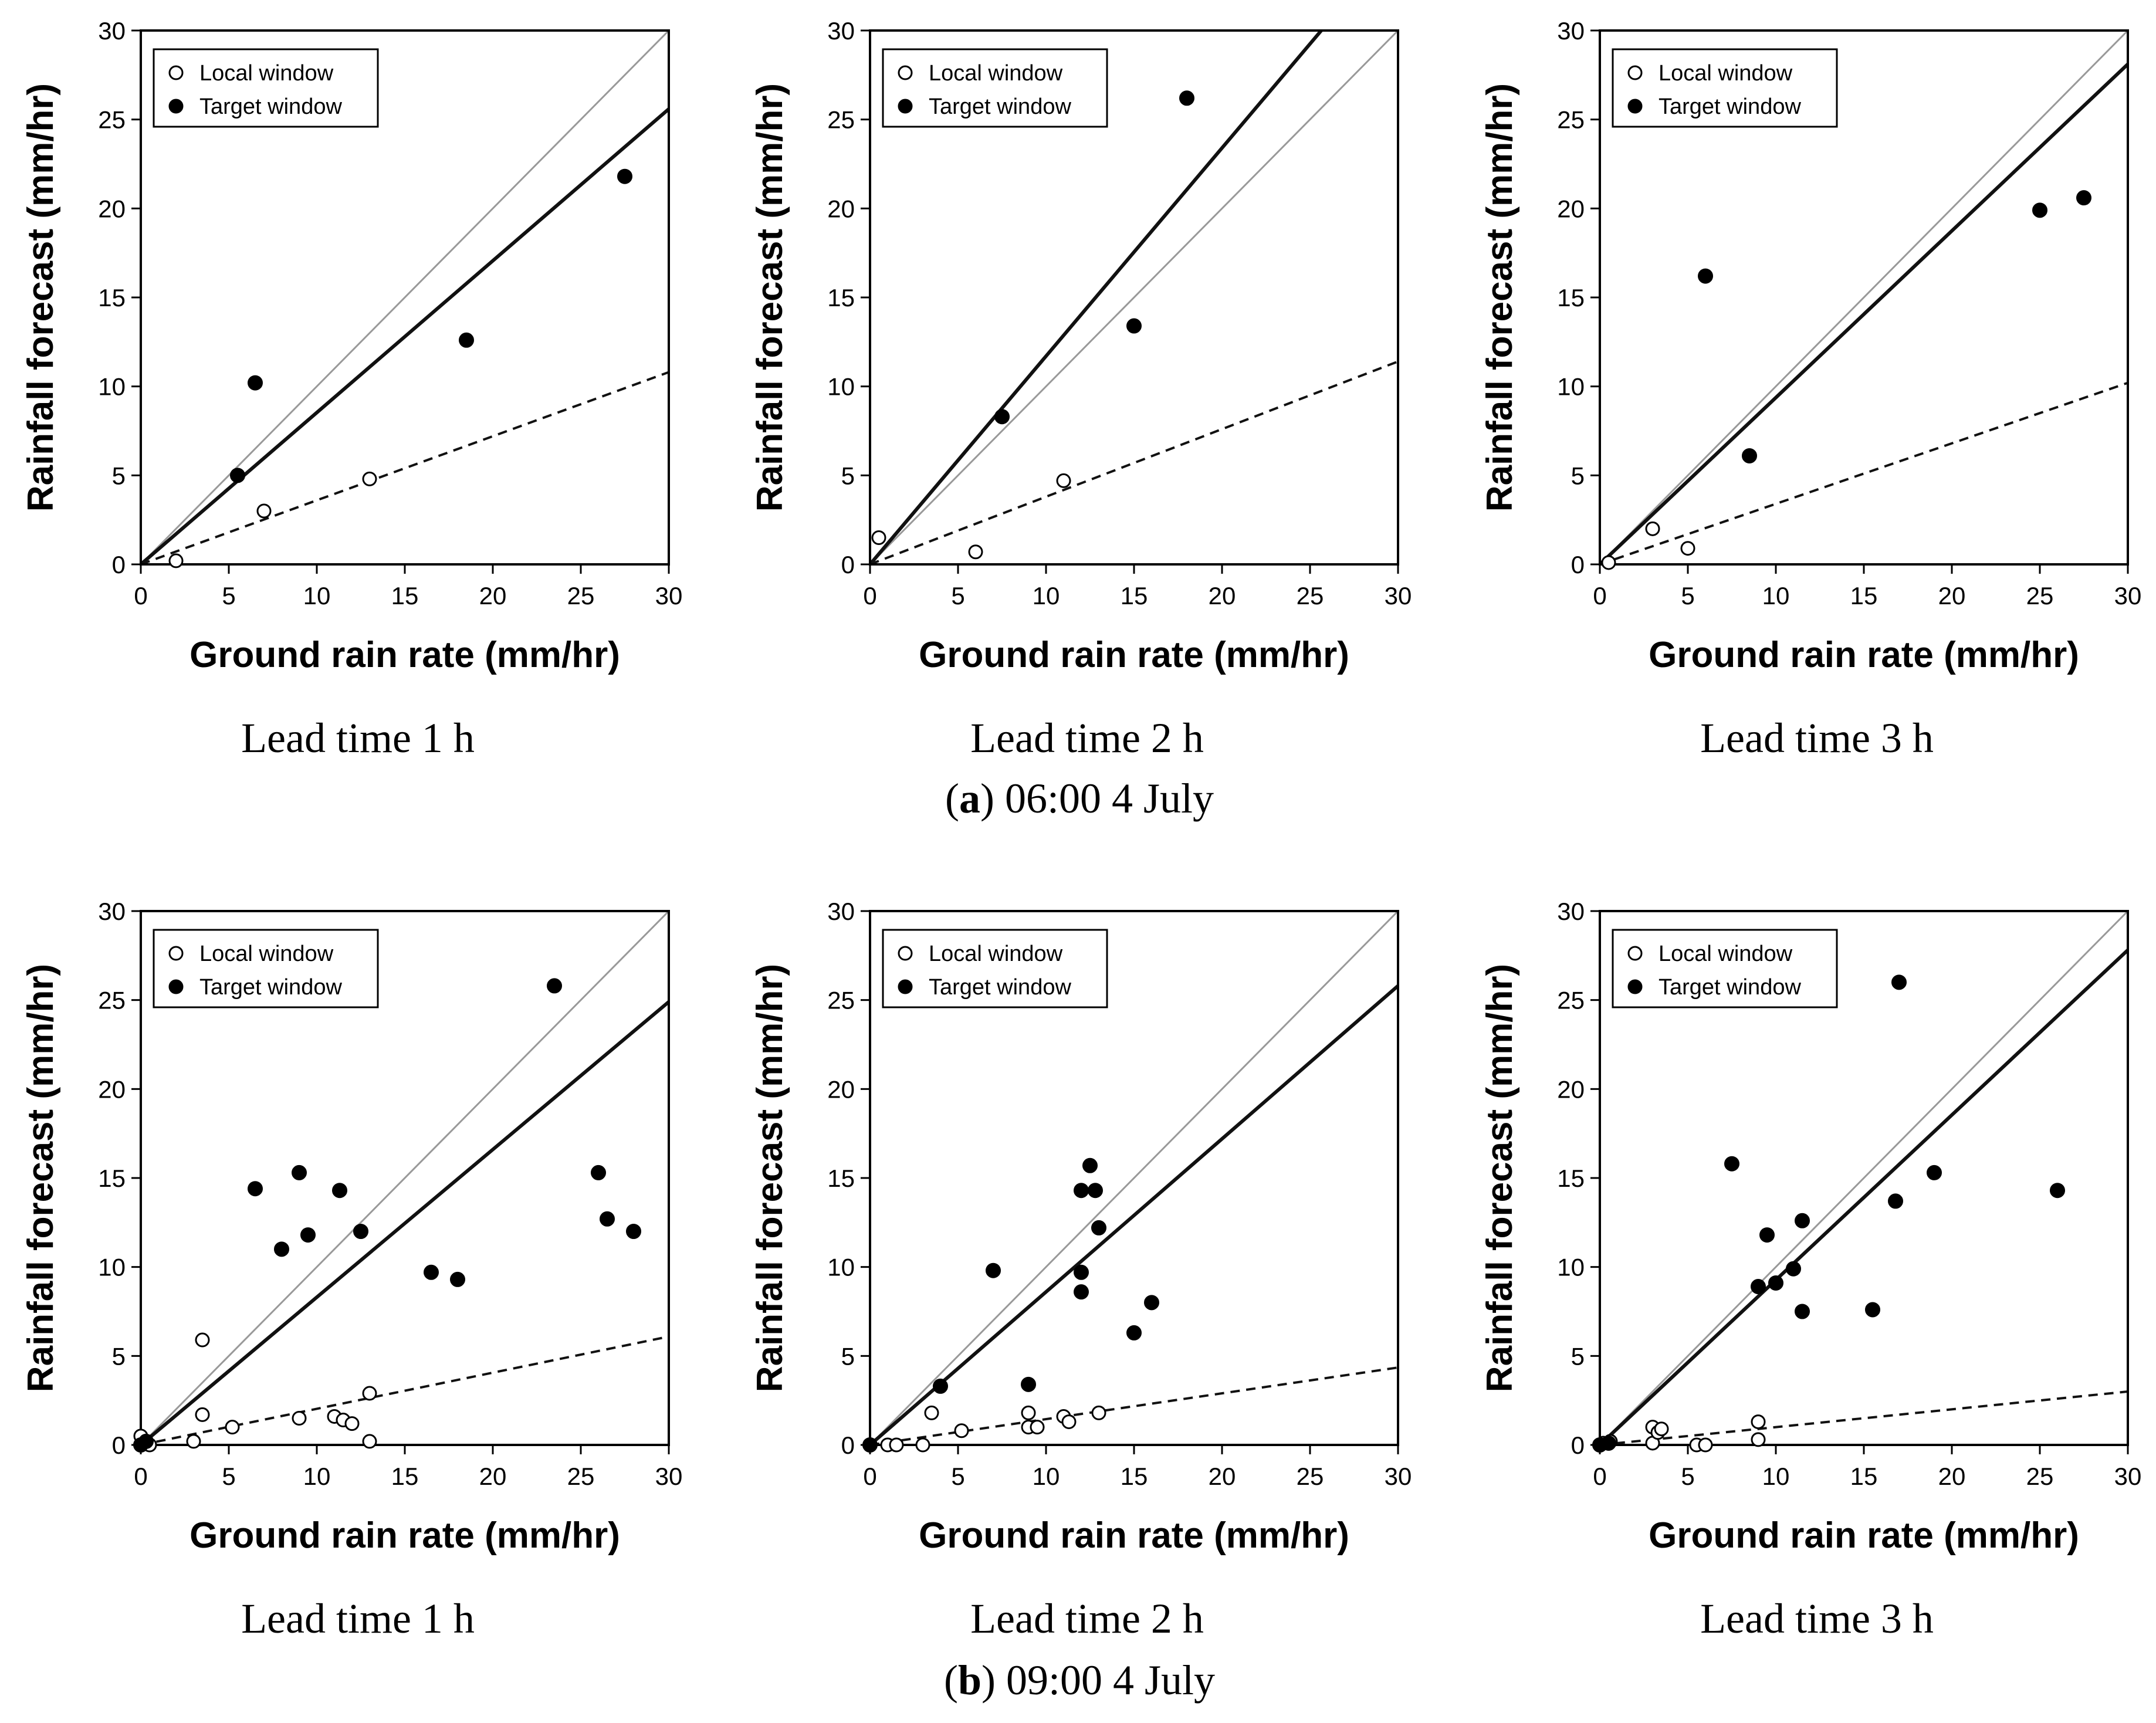  Describe the element at coordinates (995, 968) in the screenshot. I see `chart-b-2-legend-box` at that location.